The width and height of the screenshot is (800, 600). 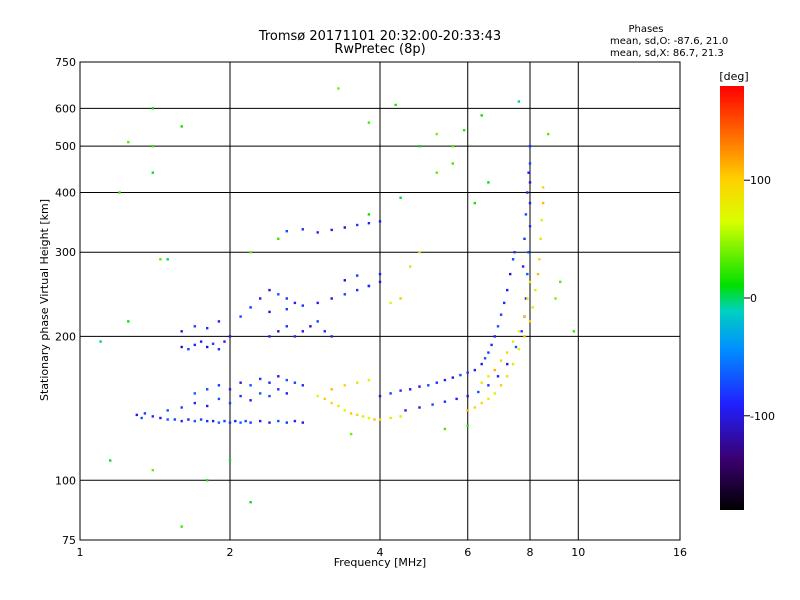 I want to click on x-axis-ticks: 1 2 4 6 8 10 16, so click(x=382, y=552).